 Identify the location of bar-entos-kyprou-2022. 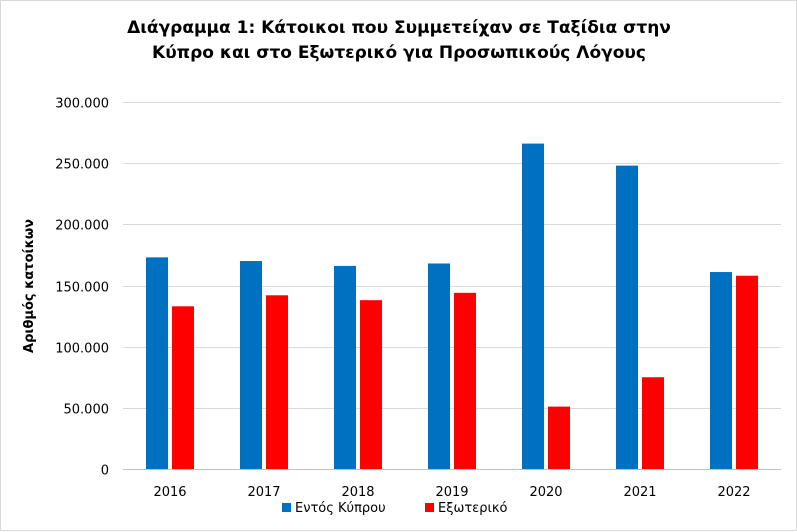
(721, 370).